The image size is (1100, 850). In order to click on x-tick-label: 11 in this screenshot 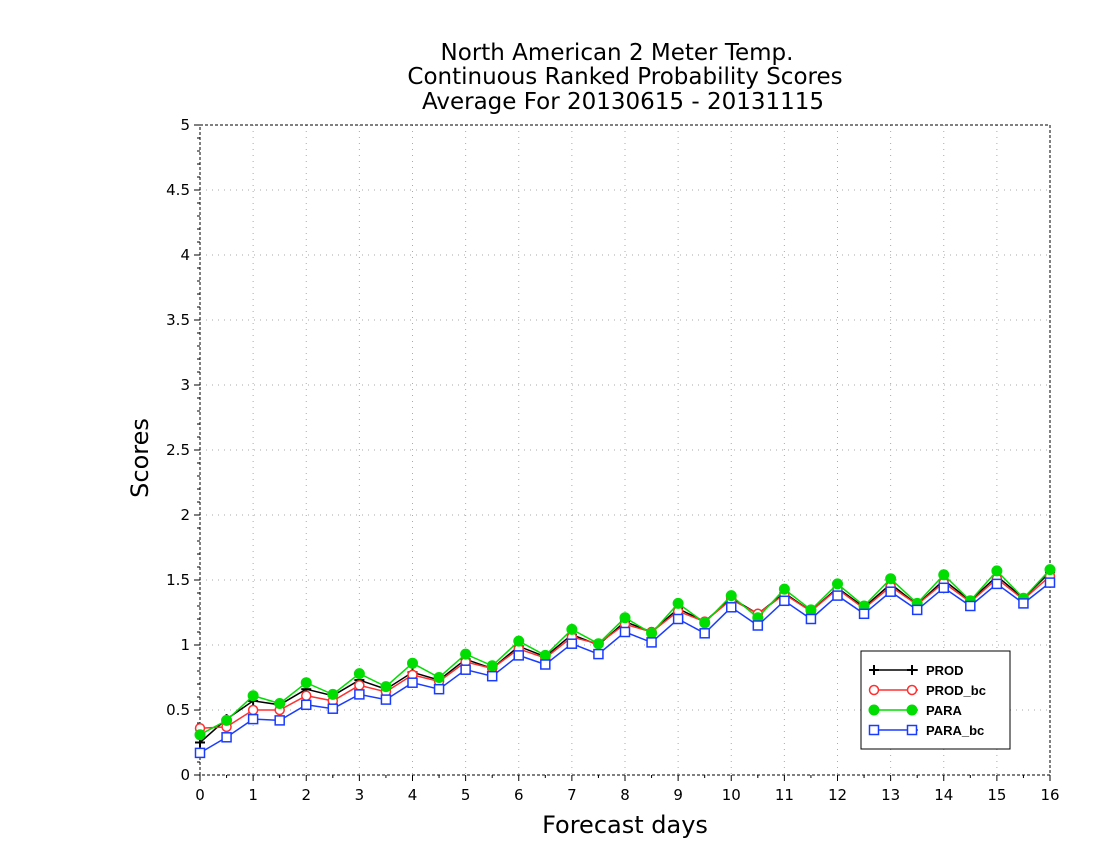, I will do `click(784, 795)`.